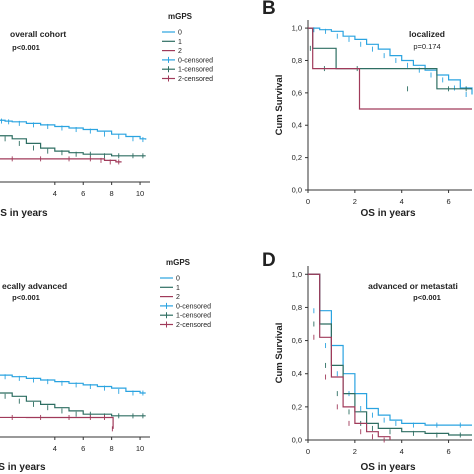 Image resolution: width=474 pixels, height=474 pixels. I want to click on panel-title: advanced or metastati, so click(413, 286).